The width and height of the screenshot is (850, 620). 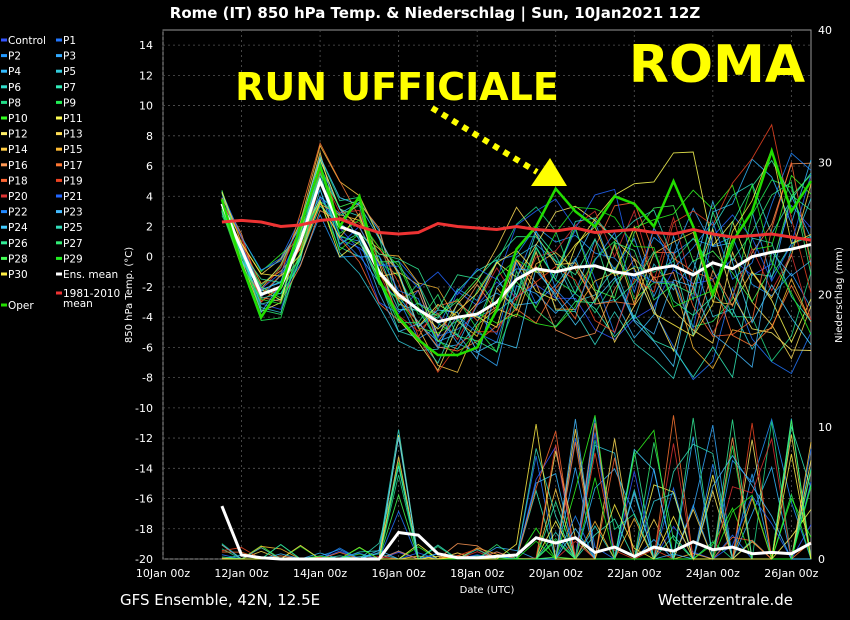 What do you see at coordinates (397, 87) in the screenshot?
I see `run-ufficiale-label: RUN UFFICIALE` at bounding box center [397, 87].